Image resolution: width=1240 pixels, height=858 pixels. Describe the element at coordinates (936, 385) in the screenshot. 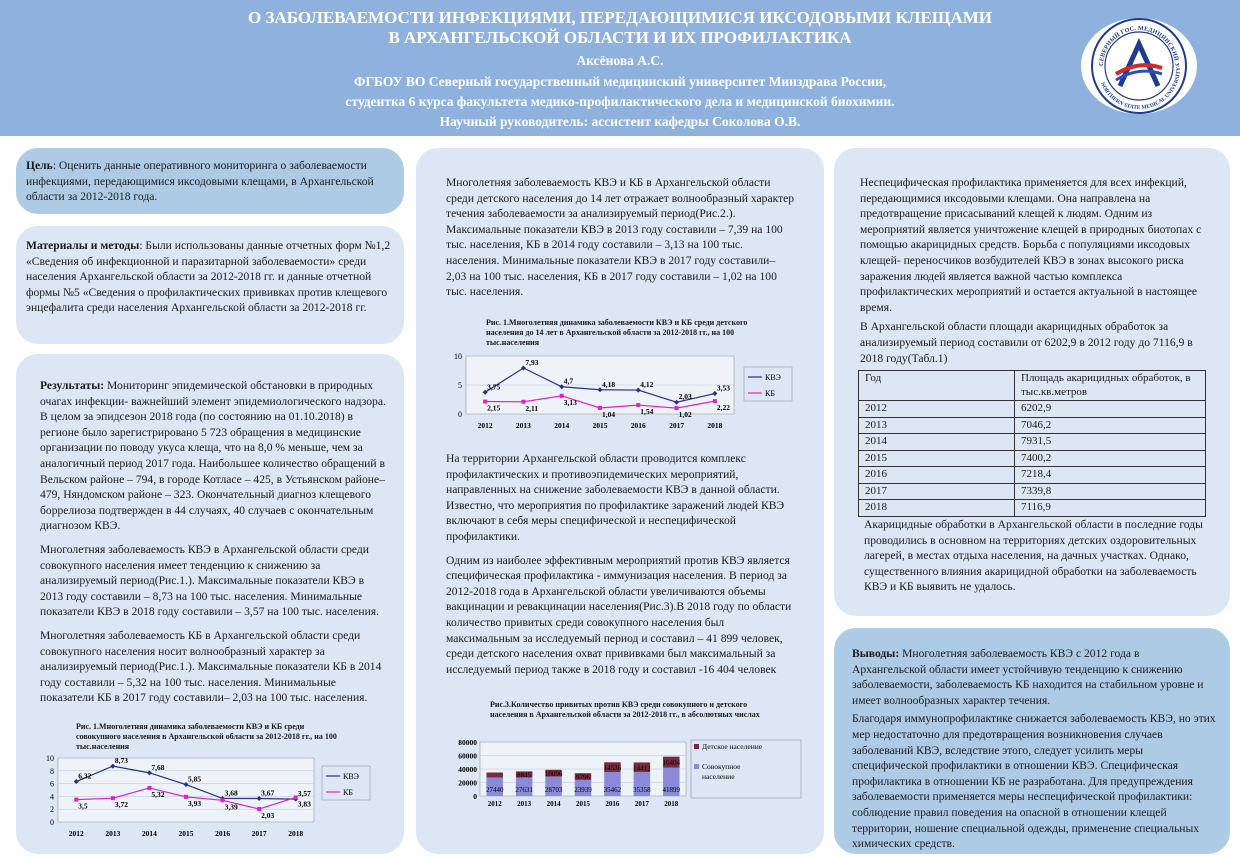

I see `table-header-year: Год` at that location.